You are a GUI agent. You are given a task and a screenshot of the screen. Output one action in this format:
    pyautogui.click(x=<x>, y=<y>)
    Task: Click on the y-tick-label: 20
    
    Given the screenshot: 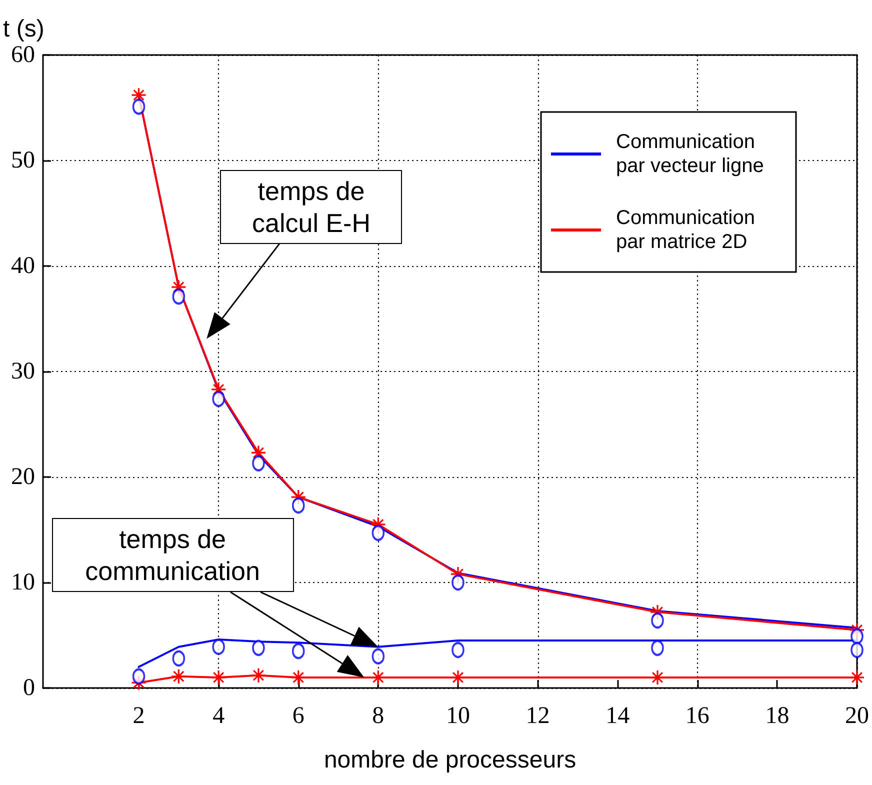 What is the action you would take?
    pyautogui.click(x=23, y=477)
    